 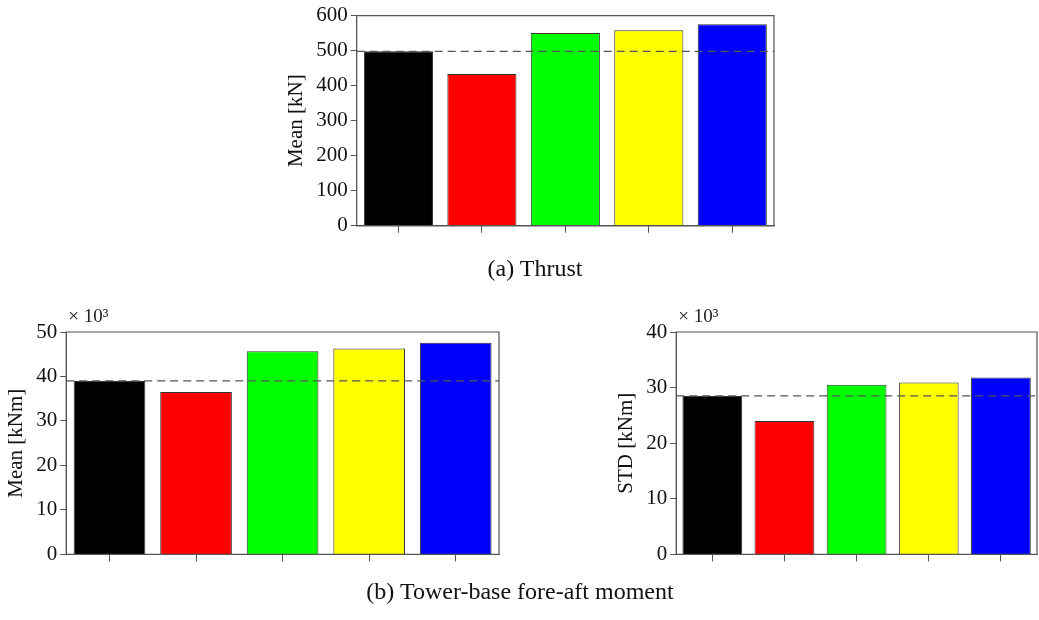 I want to click on y-tick-label: 50, so click(x=47, y=330).